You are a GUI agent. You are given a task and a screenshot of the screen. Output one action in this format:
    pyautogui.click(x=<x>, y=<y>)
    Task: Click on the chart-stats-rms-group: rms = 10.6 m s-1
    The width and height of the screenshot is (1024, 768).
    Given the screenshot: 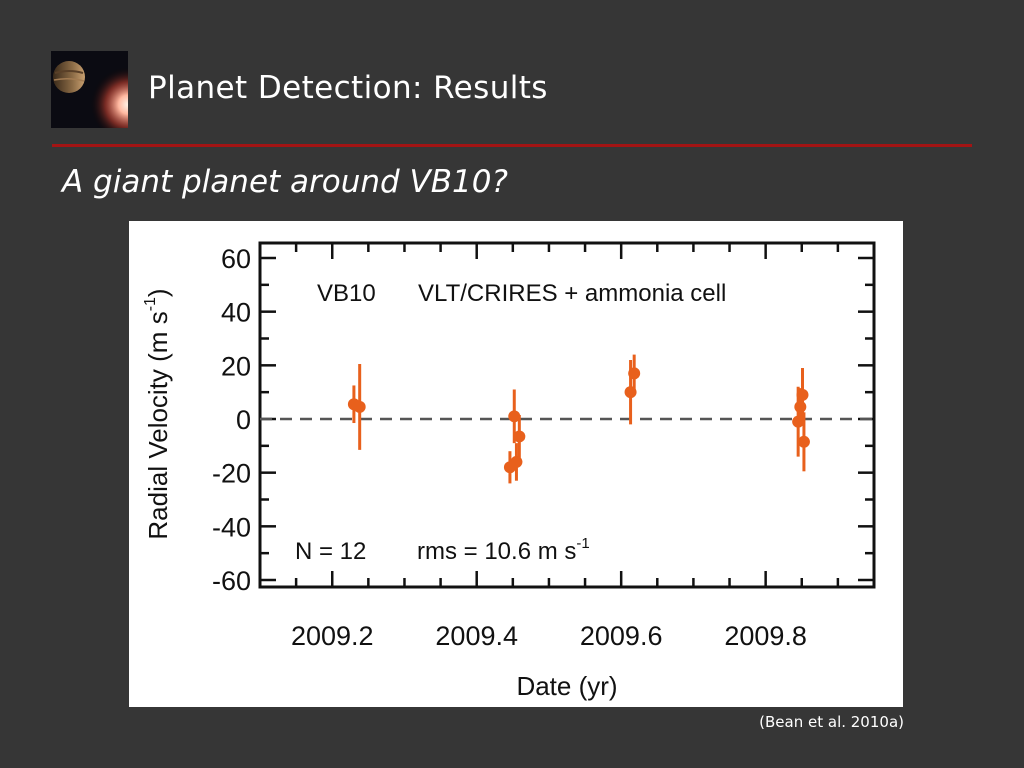 What is the action you would take?
    pyautogui.click(x=503, y=550)
    